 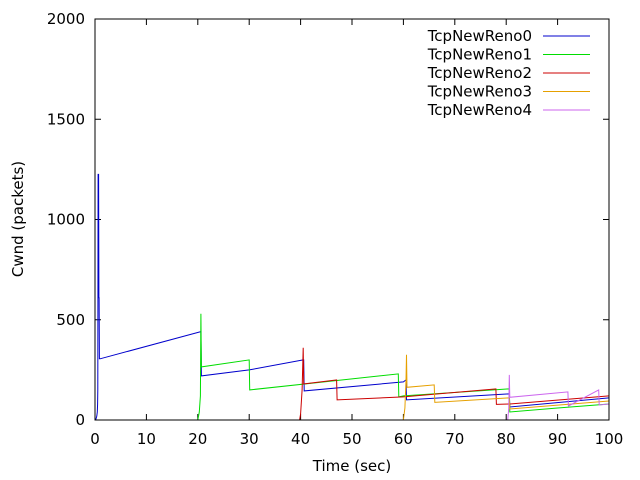 What do you see at coordinates (506, 387) in the screenshot?
I see `series-line-tcpnewreno3` at bounding box center [506, 387].